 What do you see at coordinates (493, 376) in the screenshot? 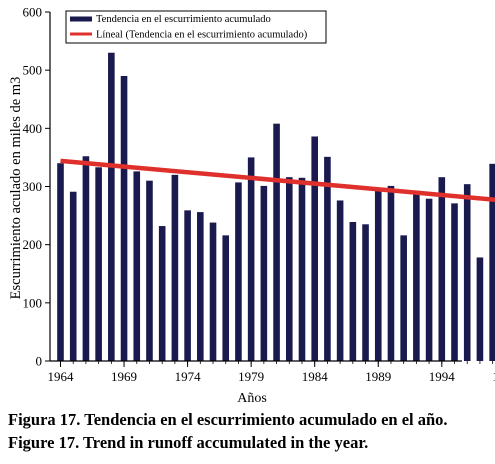
I see `x-tick-label: 1999` at bounding box center [493, 376].